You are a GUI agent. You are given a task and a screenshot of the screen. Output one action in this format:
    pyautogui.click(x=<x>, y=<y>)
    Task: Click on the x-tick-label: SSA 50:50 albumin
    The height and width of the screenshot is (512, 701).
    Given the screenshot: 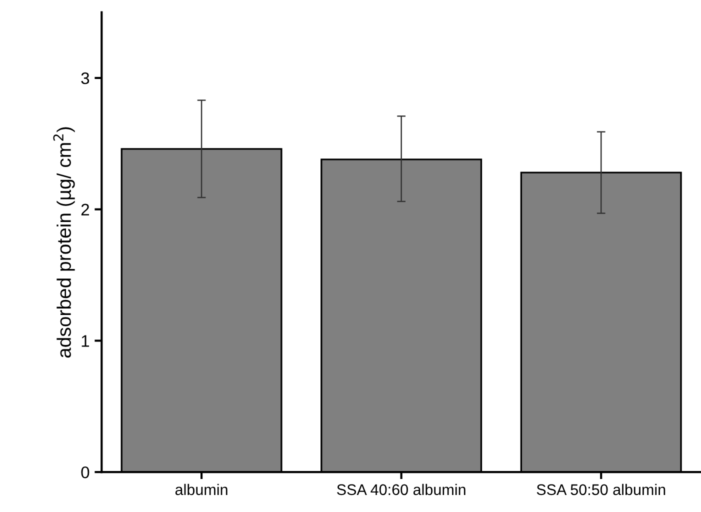 What is the action you would take?
    pyautogui.click(x=601, y=490)
    